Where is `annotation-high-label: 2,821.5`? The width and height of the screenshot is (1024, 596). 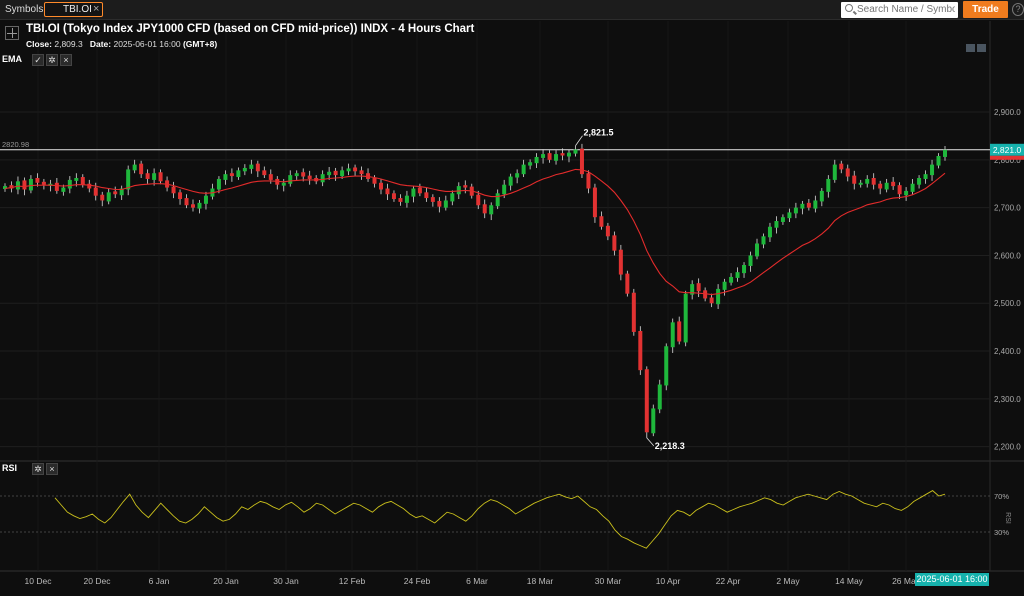 annotation-high-label: 2,821.5 is located at coordinates (598, 133).